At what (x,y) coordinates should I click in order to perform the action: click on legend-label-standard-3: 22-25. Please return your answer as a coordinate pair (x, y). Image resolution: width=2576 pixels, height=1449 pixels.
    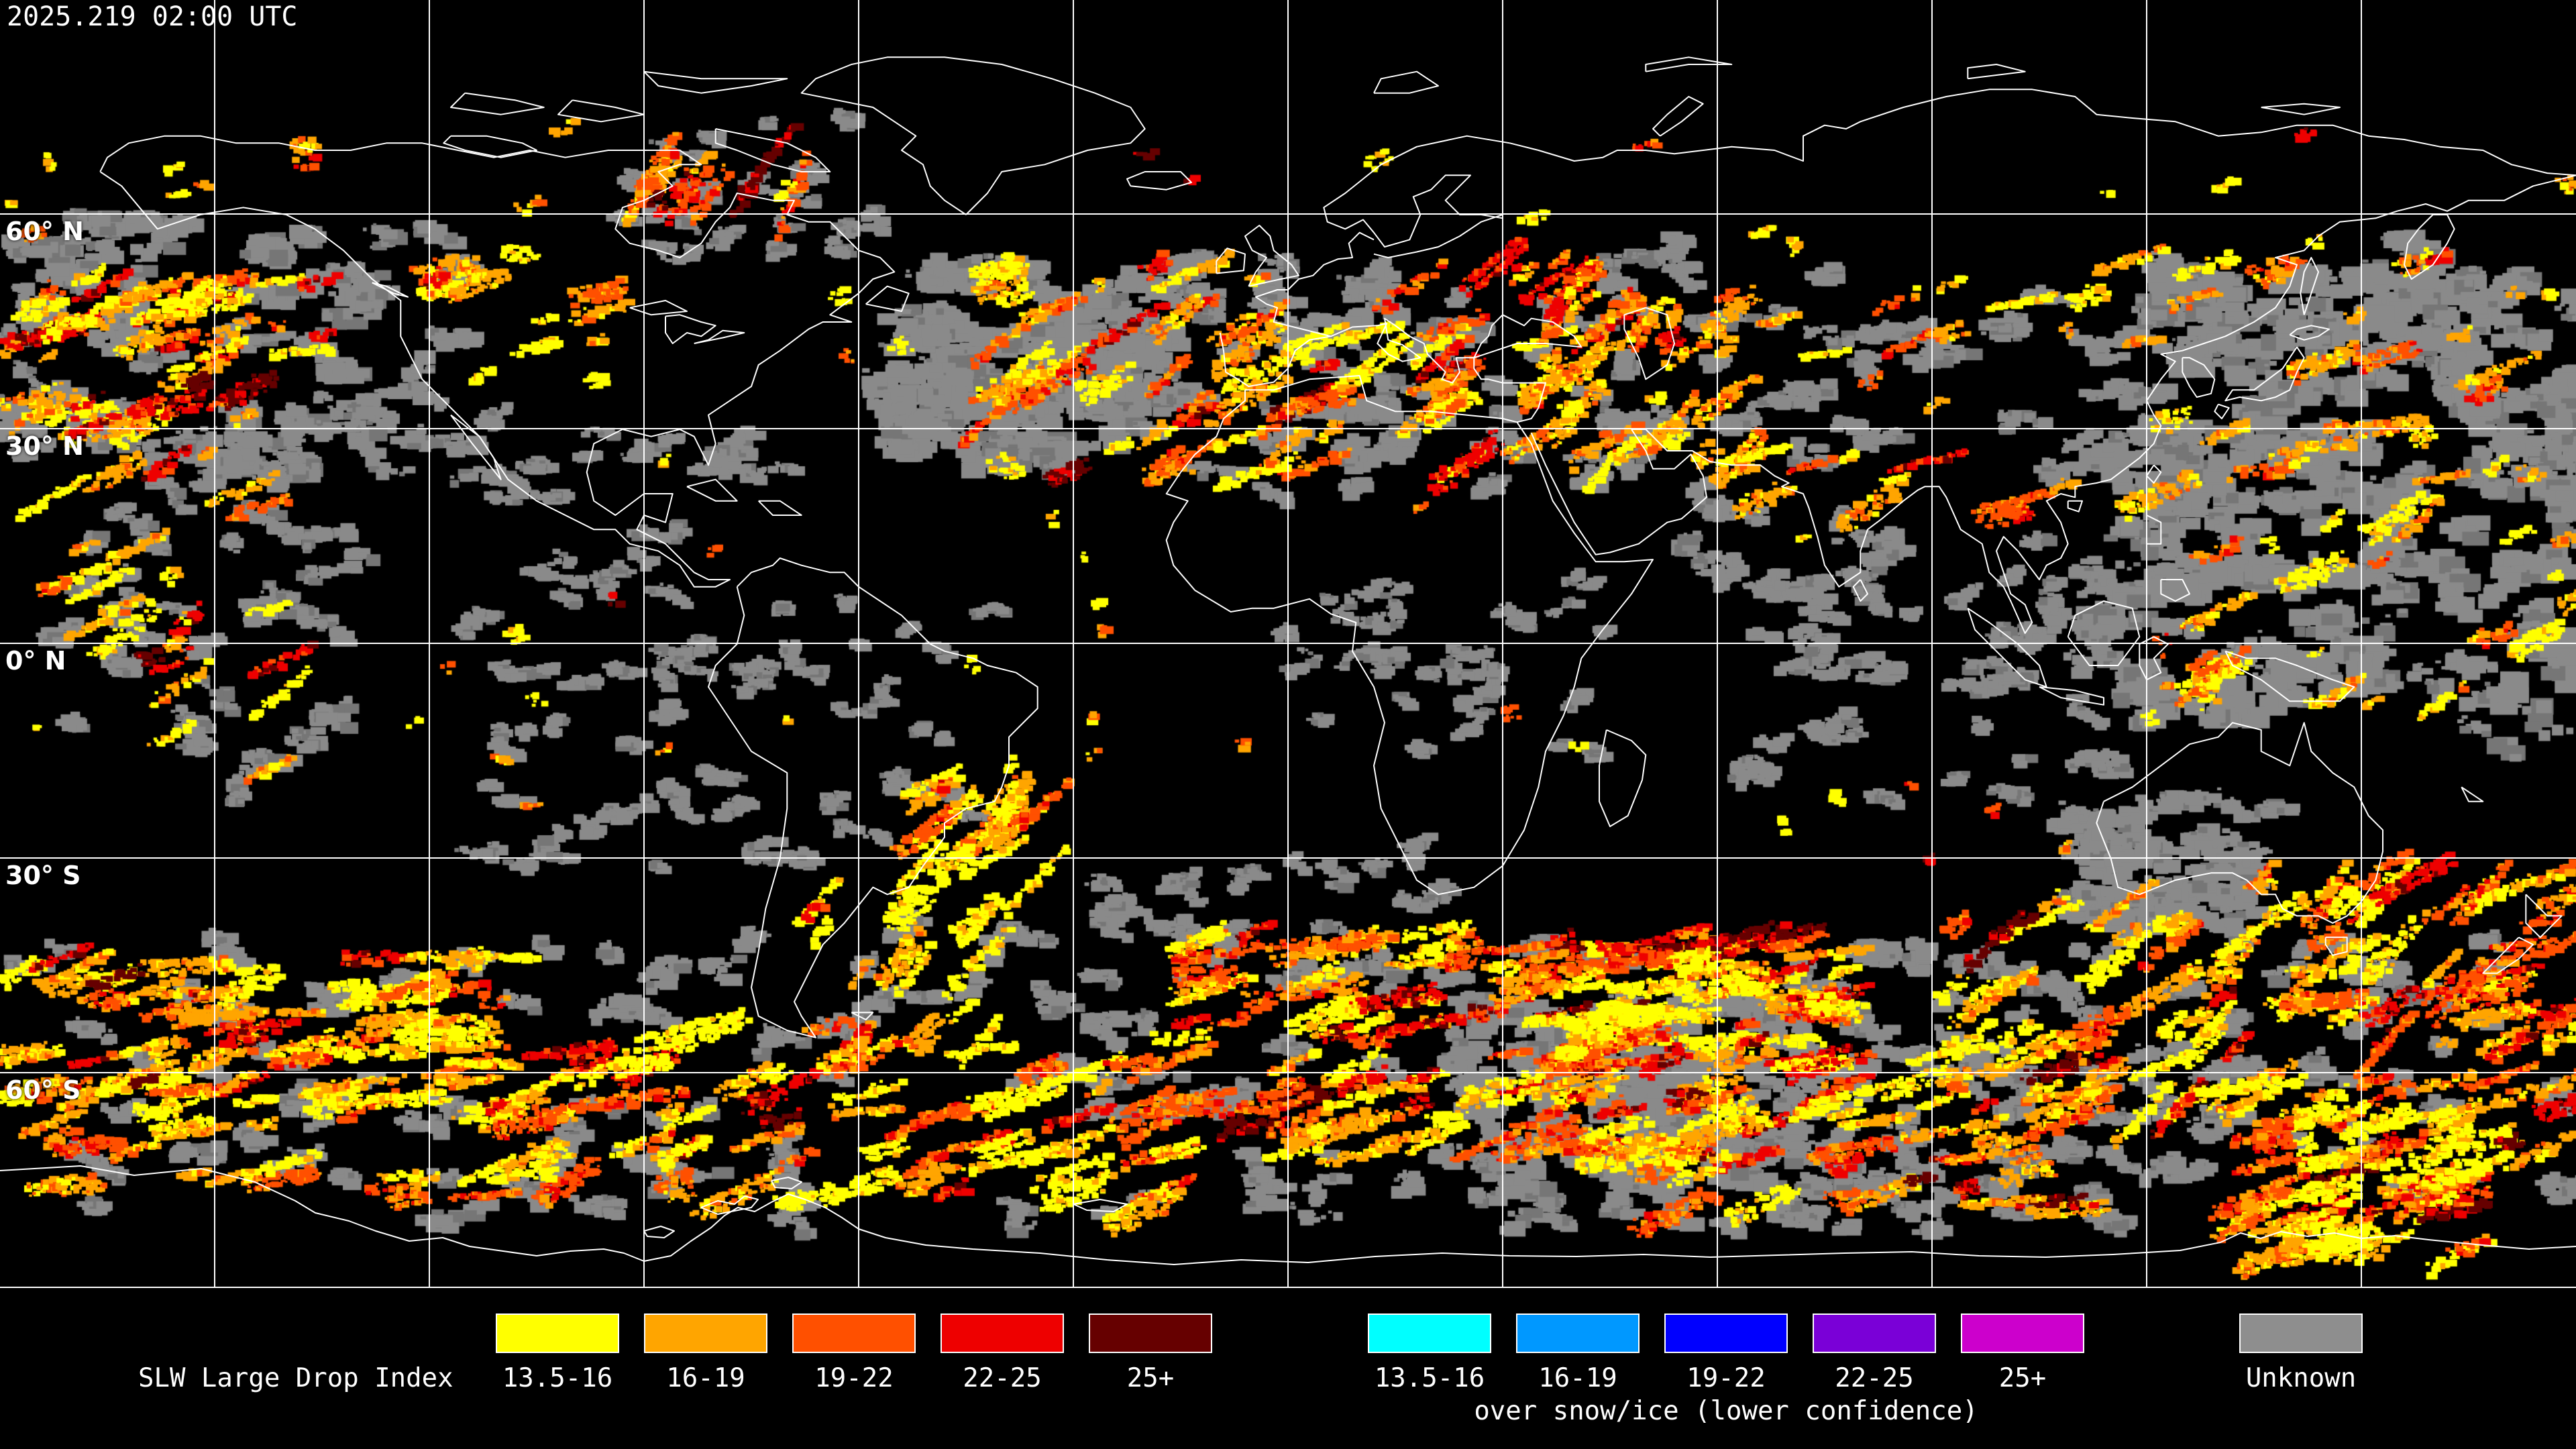
    Looking at the image, I should click on (1002, 1378).